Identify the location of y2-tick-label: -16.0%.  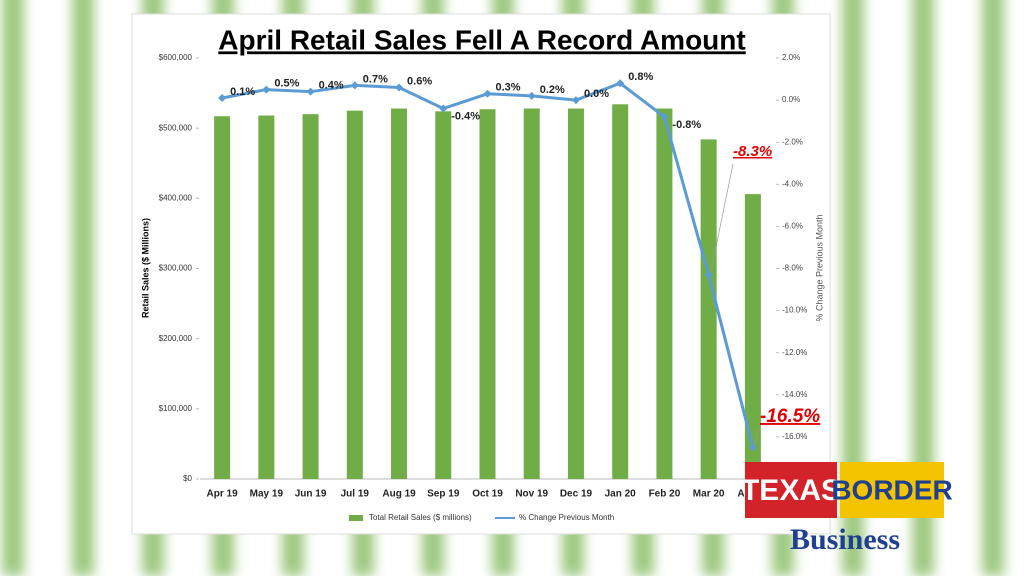
(794, 436).